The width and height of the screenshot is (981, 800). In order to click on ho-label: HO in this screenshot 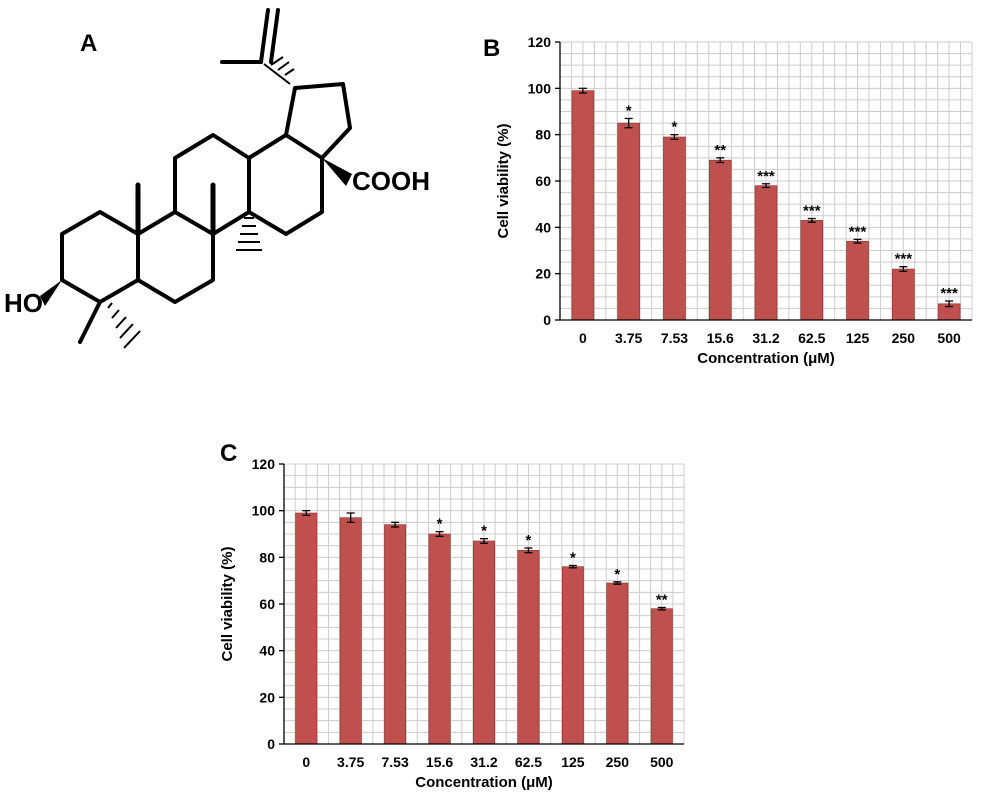, I will do `click(23, 303)`.